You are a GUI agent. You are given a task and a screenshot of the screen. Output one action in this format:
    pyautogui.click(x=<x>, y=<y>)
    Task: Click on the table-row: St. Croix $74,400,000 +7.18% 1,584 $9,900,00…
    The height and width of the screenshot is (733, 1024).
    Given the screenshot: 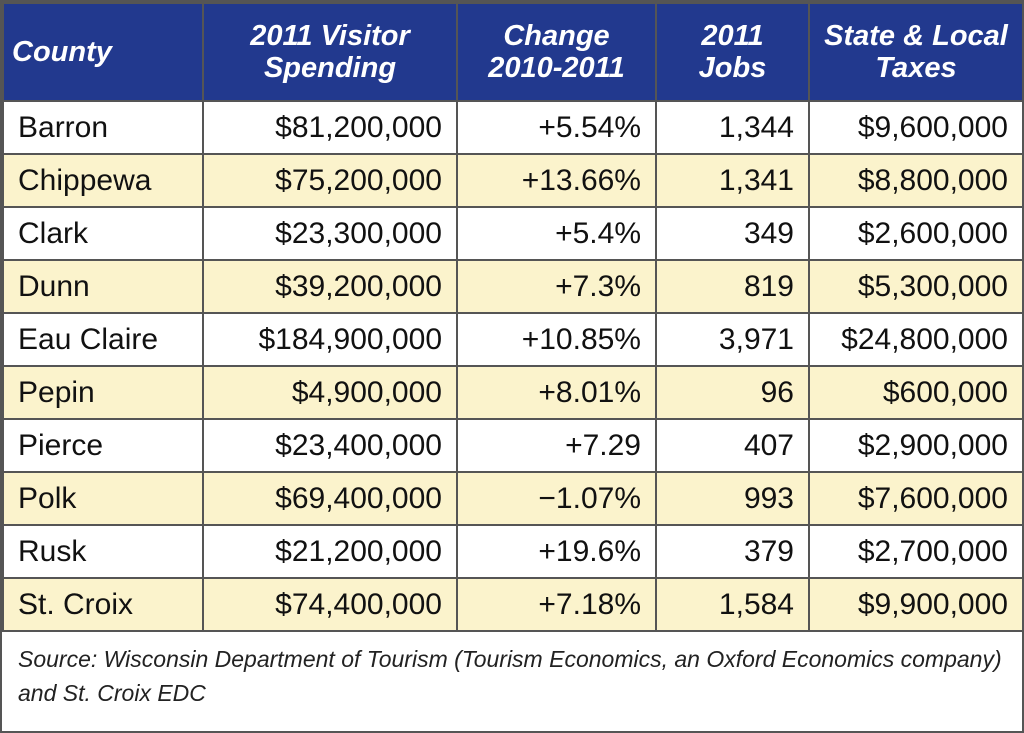 What is the action you would take?
    pyautogui.click(x=513, y=604)
    